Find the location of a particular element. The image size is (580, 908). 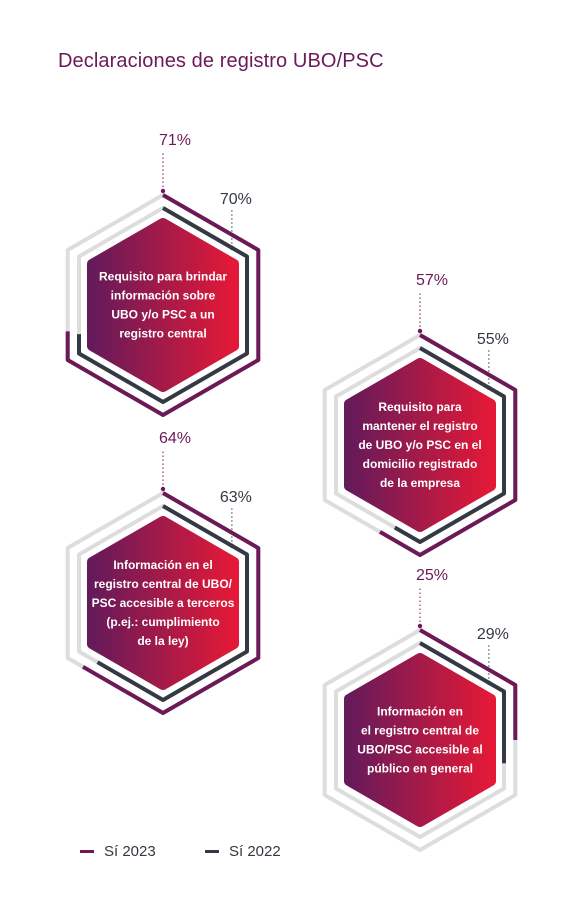

category-label-line: PSC accesible a terceros is located at coordinates (163, 603).